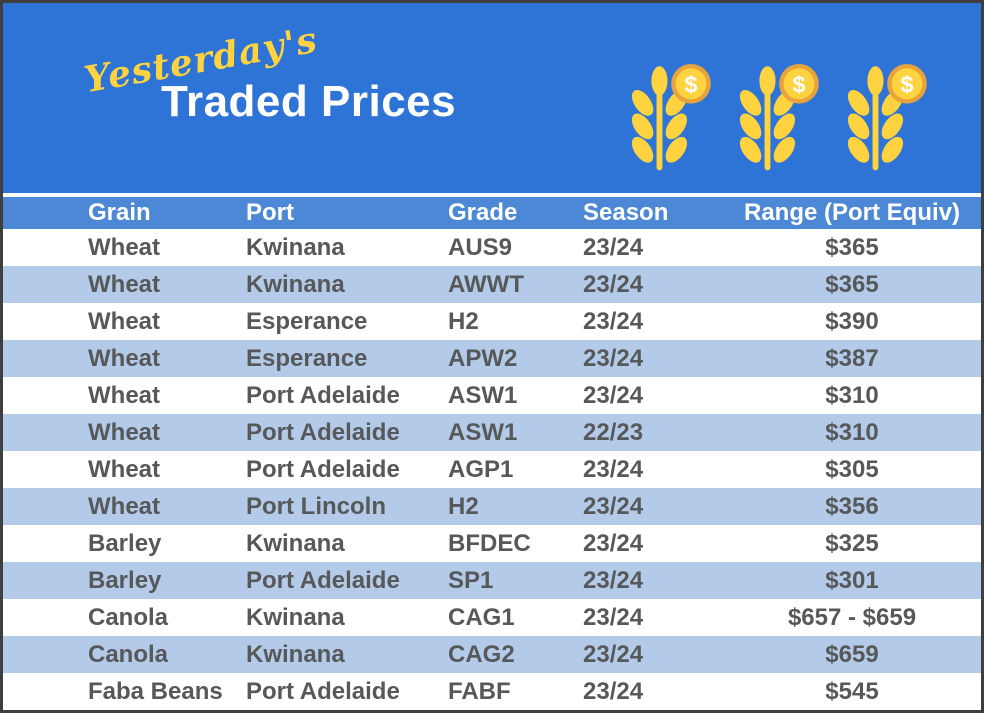 This screenshot has width=984, height=713. I want to click on table-row: Wheat Kwinana AWWT 23/24 $365, so click(492, 284).